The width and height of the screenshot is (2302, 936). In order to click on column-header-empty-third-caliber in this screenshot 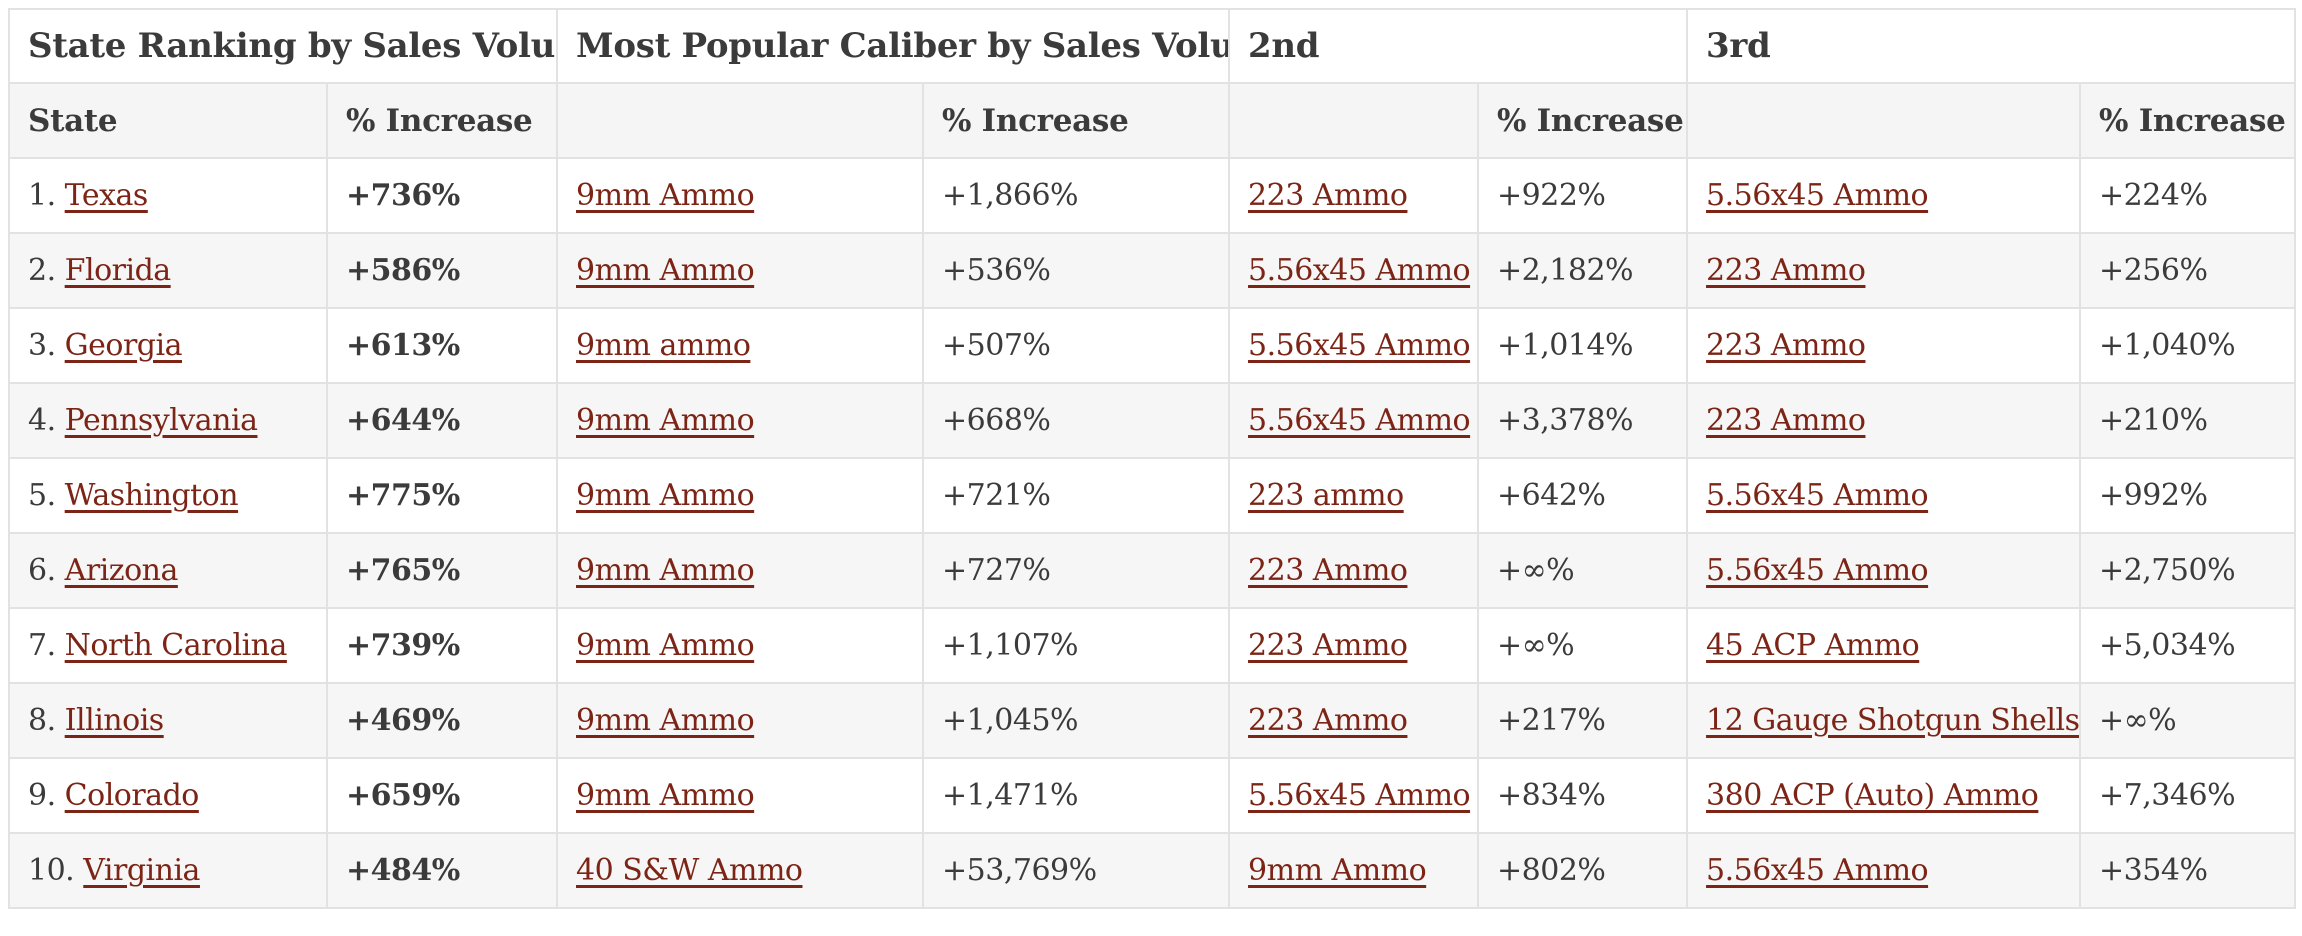, I will do `click(1884, 120)`.